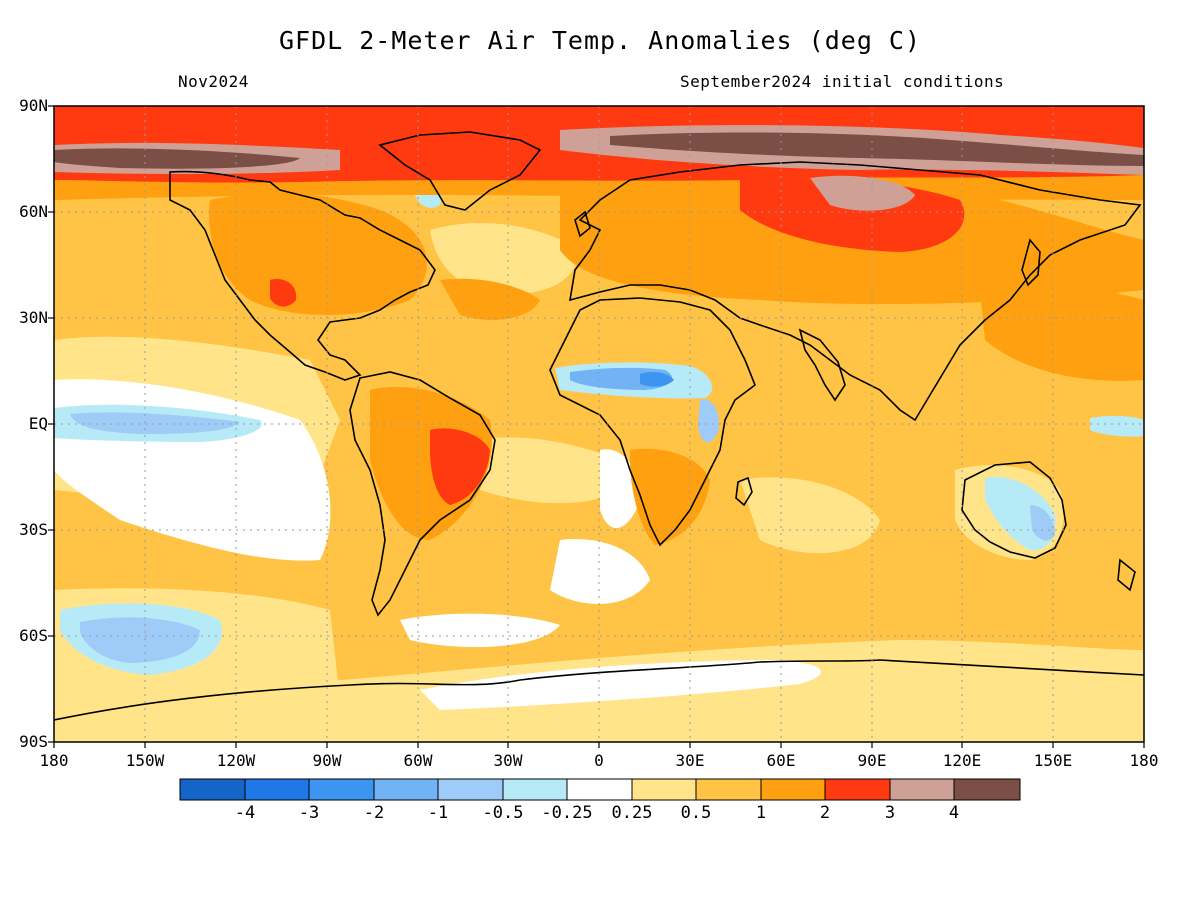 The image size is (1200, 900). Describe the element at coordinates (810, 515) in the screenshot. I see `region-west-indian-light` at that location.